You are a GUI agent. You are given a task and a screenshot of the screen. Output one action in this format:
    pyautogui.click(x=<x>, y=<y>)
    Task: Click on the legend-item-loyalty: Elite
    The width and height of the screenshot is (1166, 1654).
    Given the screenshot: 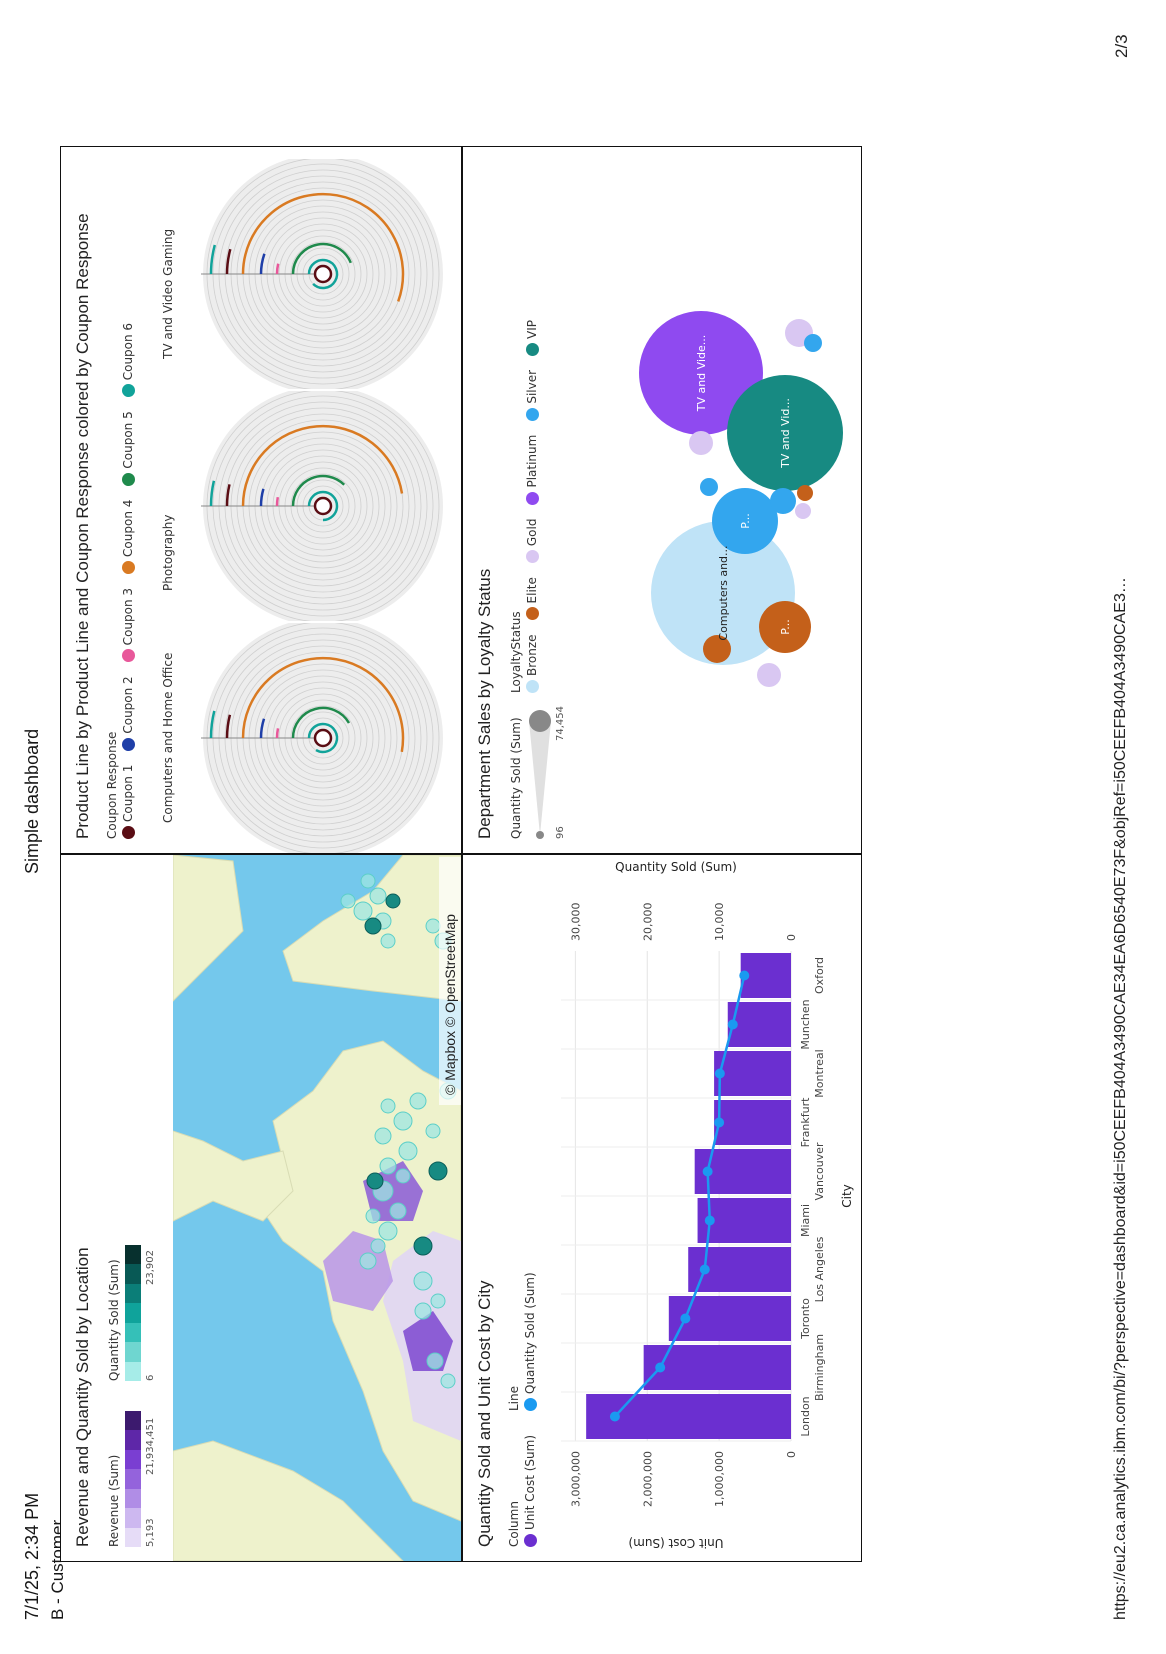 What is the action you would take?
    pyautogui.click(x=532, y=599)
    